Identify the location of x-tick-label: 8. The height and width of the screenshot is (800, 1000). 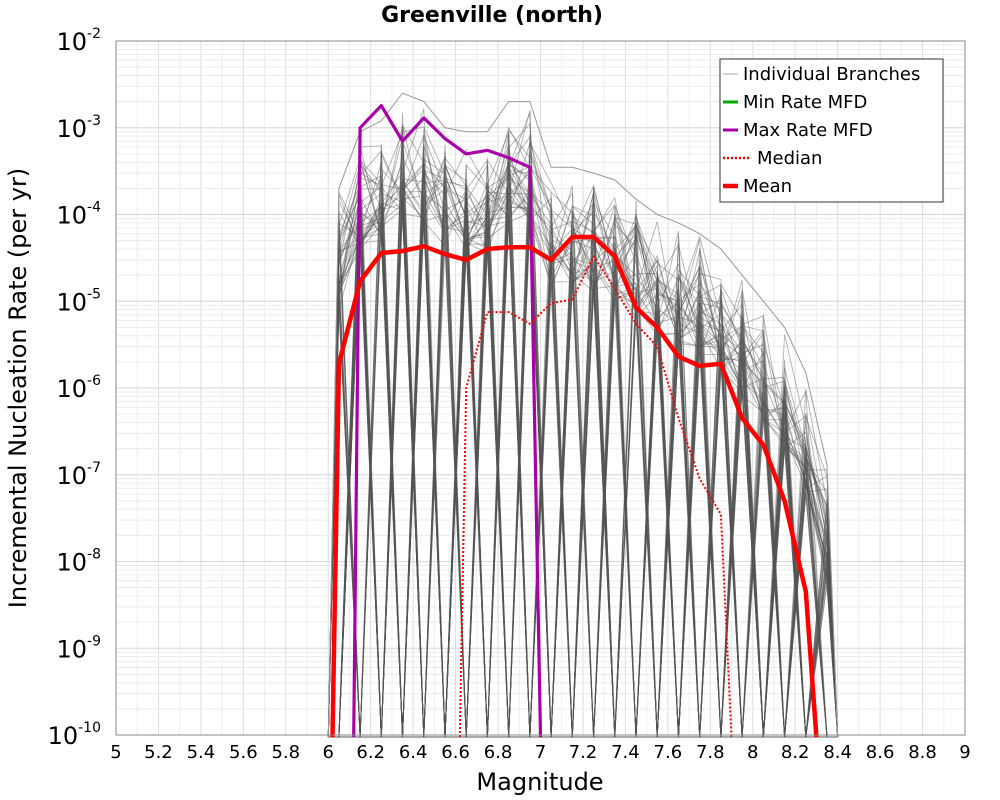
(752, 752).